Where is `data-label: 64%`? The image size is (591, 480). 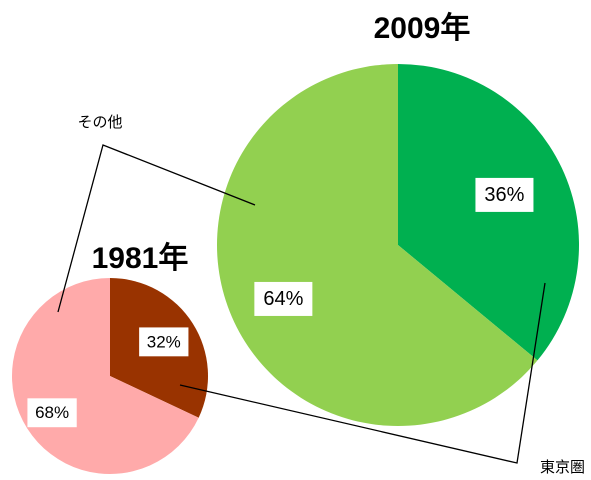 data-label: 64% is located at coordinates (283, 299).